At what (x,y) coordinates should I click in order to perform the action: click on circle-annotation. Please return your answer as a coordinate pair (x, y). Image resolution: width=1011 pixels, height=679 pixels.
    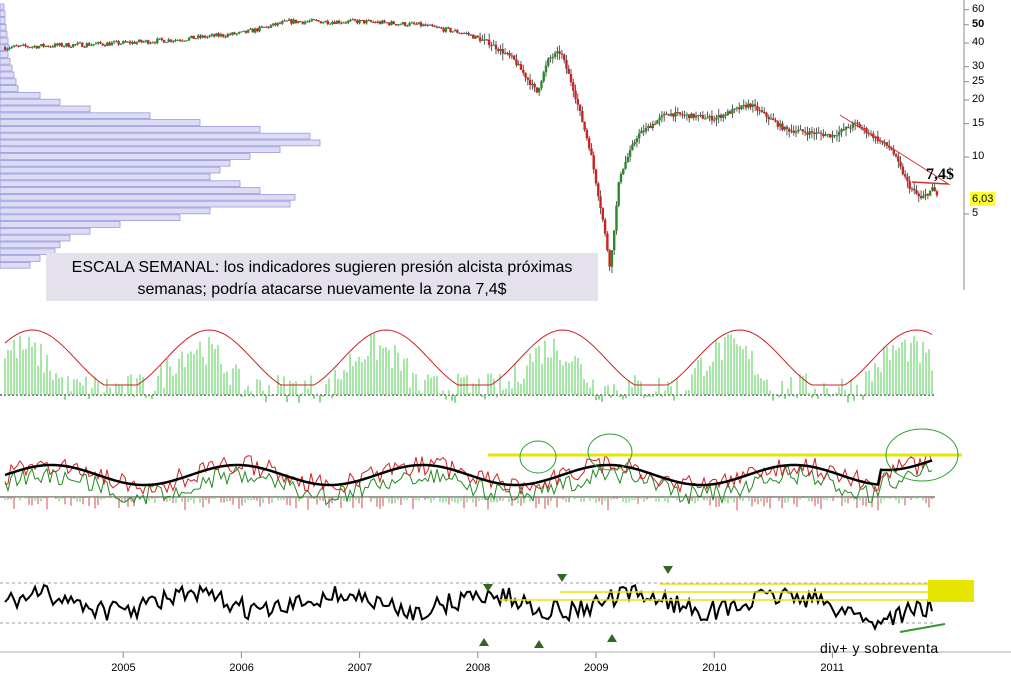
    Looking at the image, I should click on (610, 452).